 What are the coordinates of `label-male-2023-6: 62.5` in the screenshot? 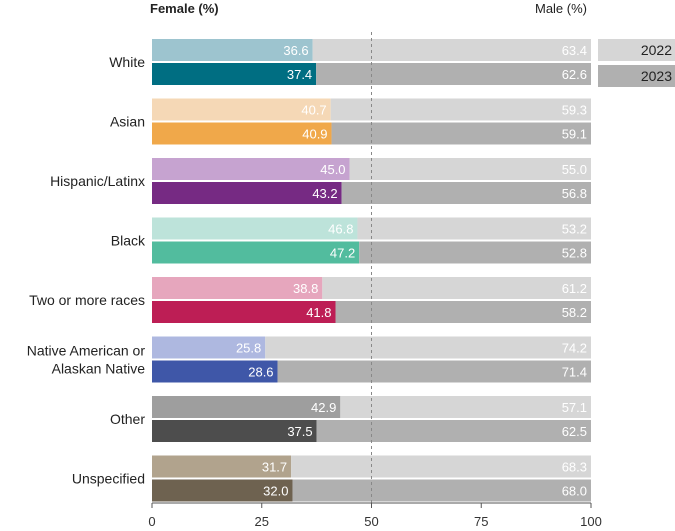 It's located at (574, 431).